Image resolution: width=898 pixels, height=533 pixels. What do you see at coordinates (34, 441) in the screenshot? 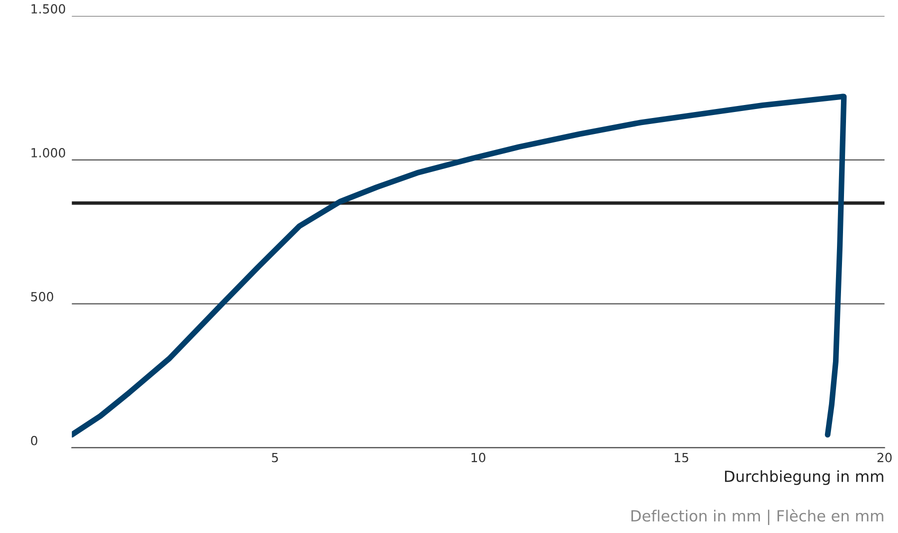
I see `y-tick-label: 0` at bounding box center [34, 441].